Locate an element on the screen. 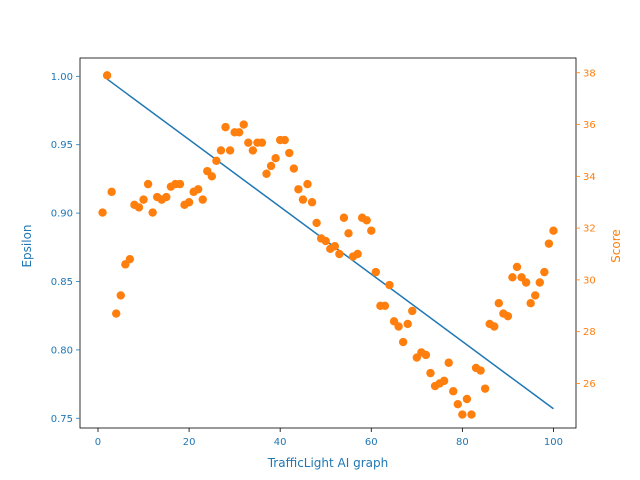  right-y-tick-label: 30 is located at coordinates (589, 280).